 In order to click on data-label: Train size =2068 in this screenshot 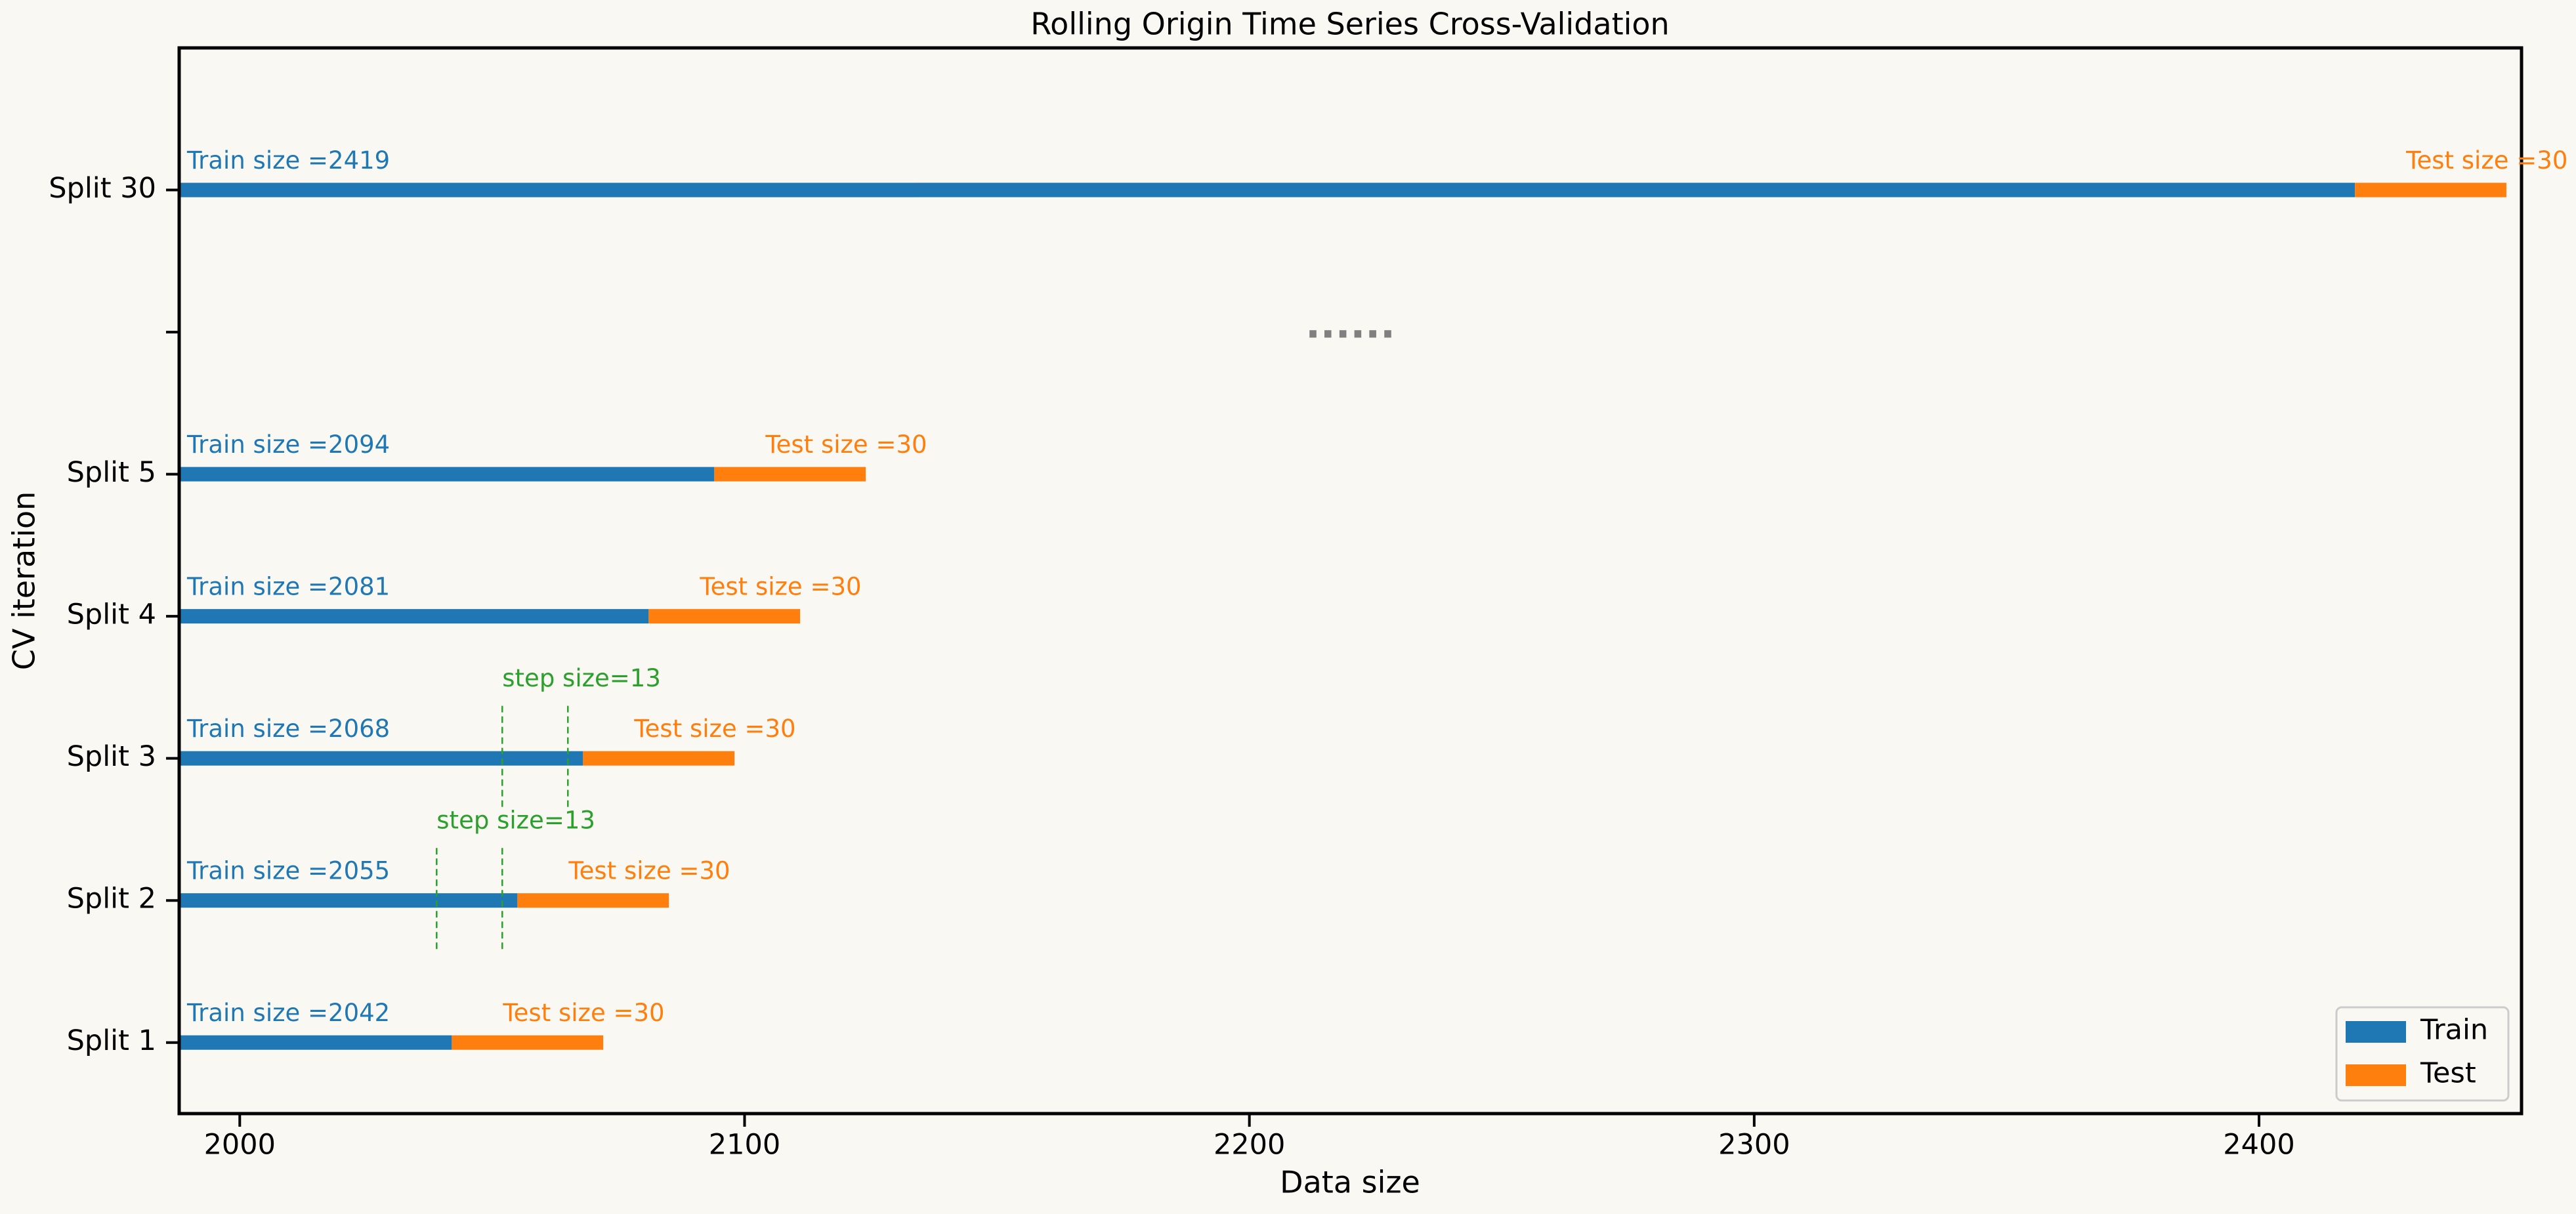, I will do `click(288, 729)`.